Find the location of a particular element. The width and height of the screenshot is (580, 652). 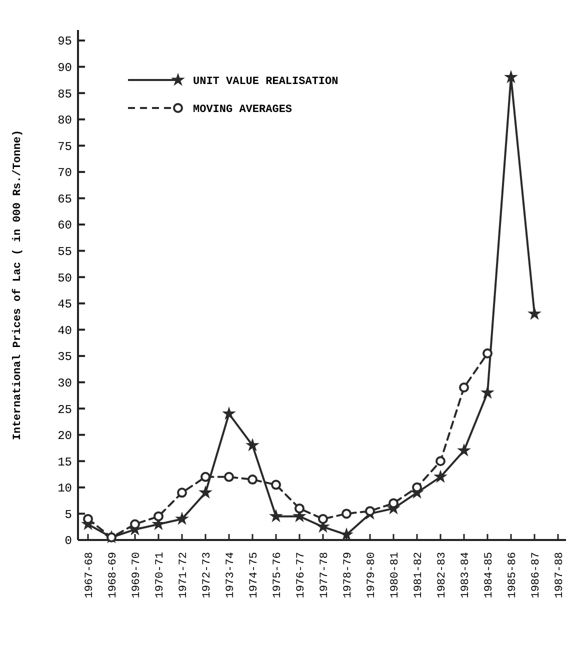

x-tick-label: 1978-79 is located at coordinates (348, 575).